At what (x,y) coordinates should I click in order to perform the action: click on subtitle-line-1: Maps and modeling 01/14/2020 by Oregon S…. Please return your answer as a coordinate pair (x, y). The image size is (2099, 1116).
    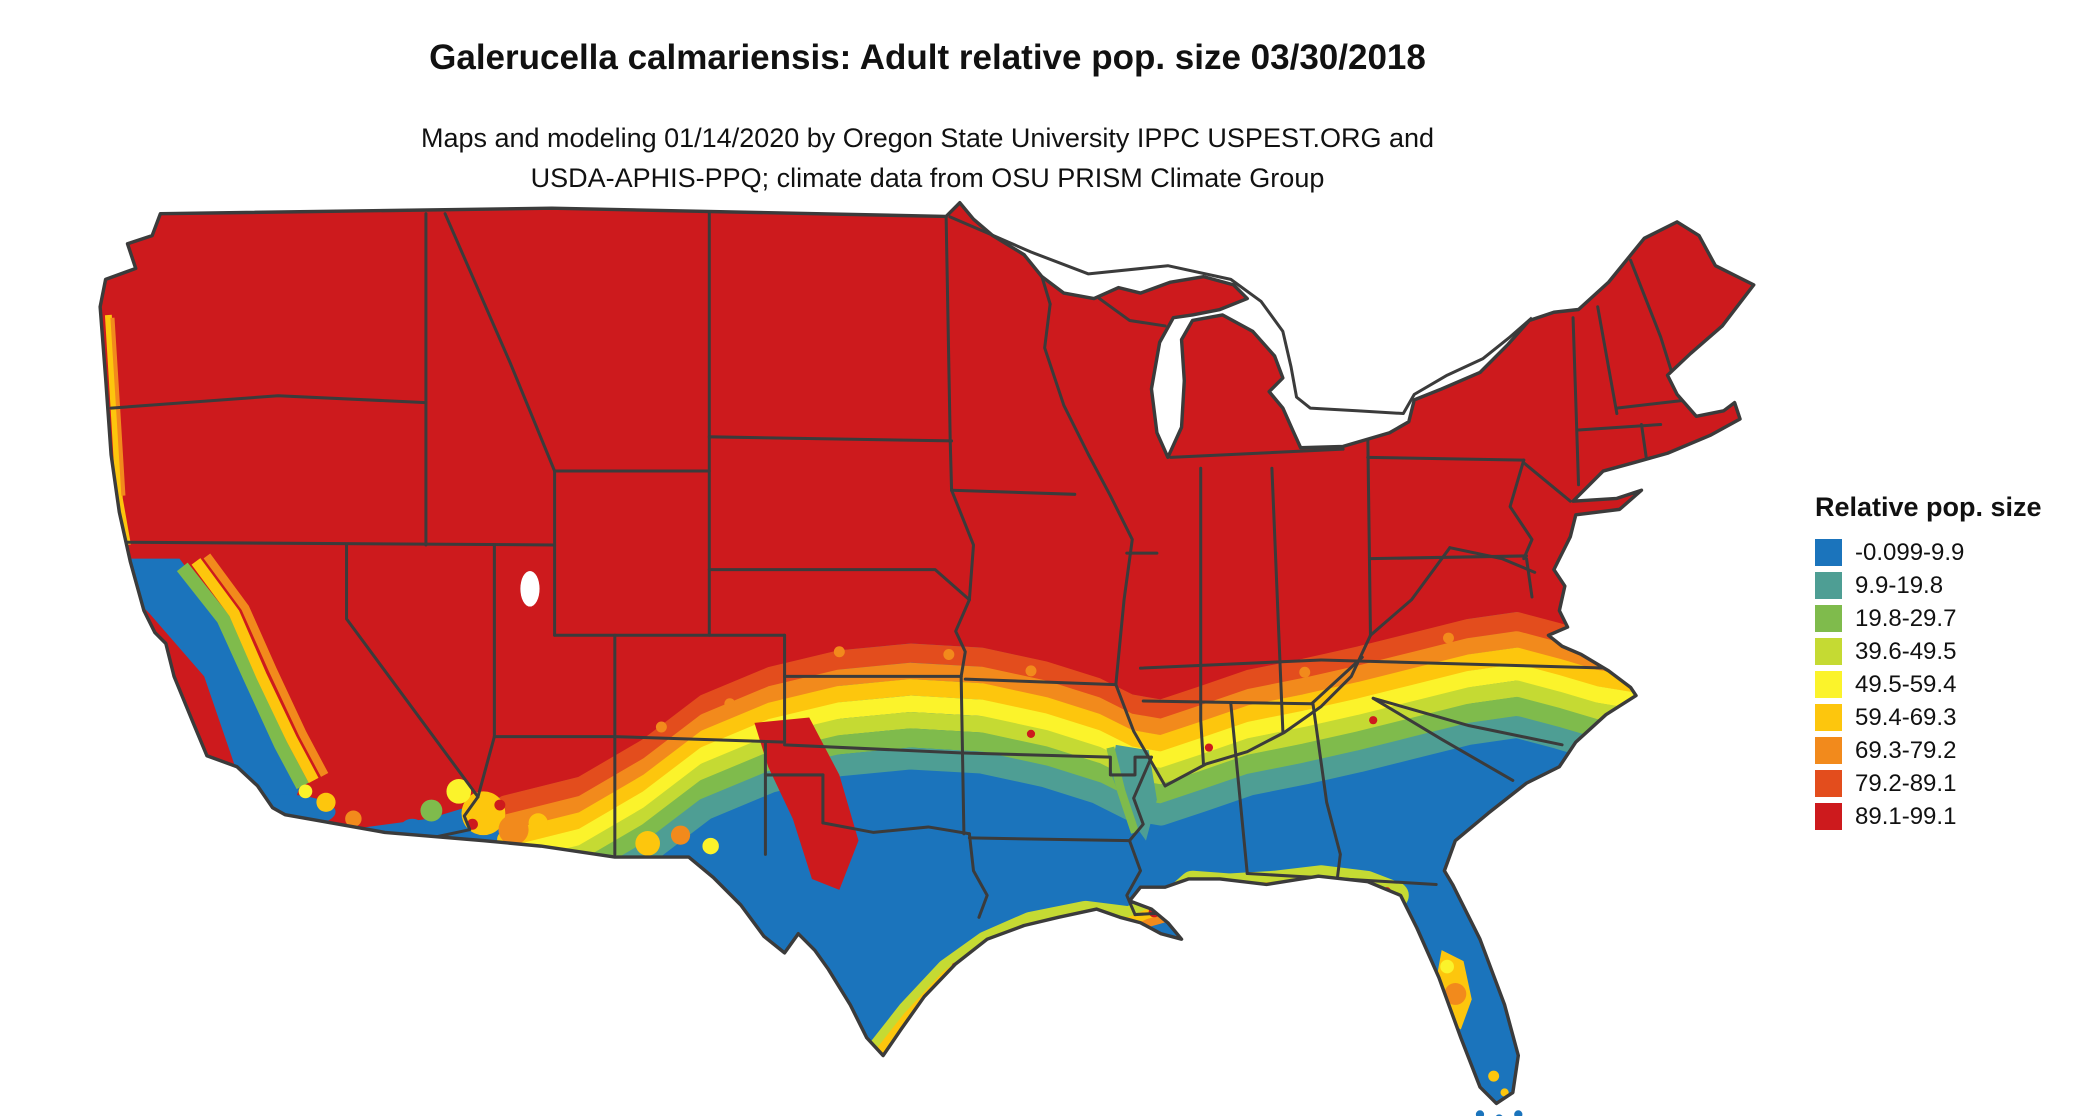
    Looking at the image, I should click on (927, 138).